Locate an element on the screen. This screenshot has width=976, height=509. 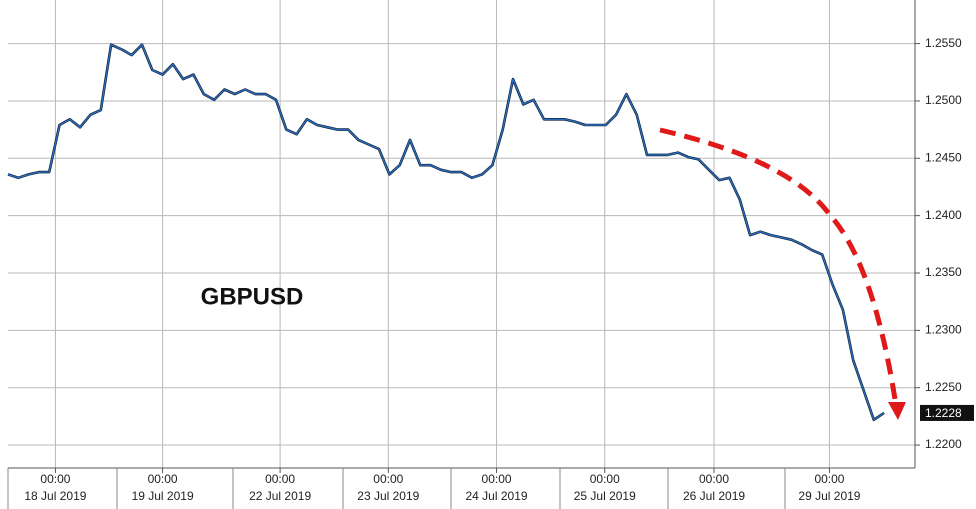
last-value-label: 1.2228 is located at coordinates (943, 413).